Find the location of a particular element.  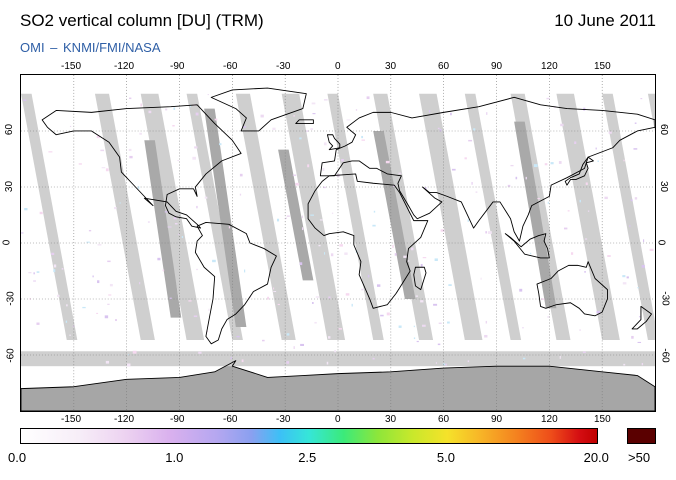

colorbar-label: 2.5 is located at coordinates (307, 457).